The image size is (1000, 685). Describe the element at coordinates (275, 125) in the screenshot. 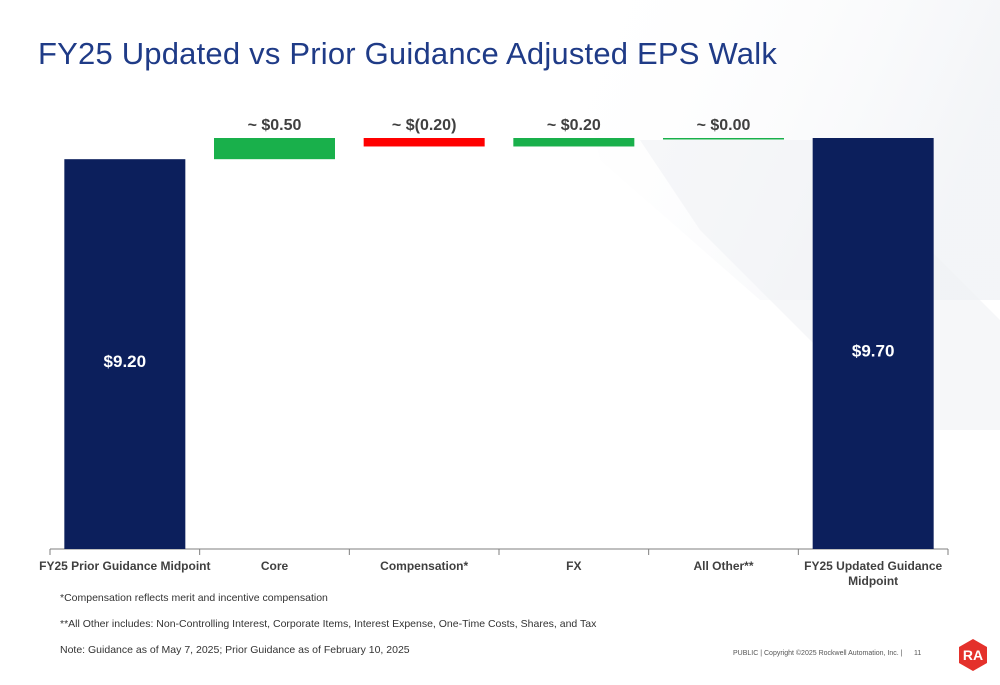

I see `data-label-1: ~ $0.50` at that location.